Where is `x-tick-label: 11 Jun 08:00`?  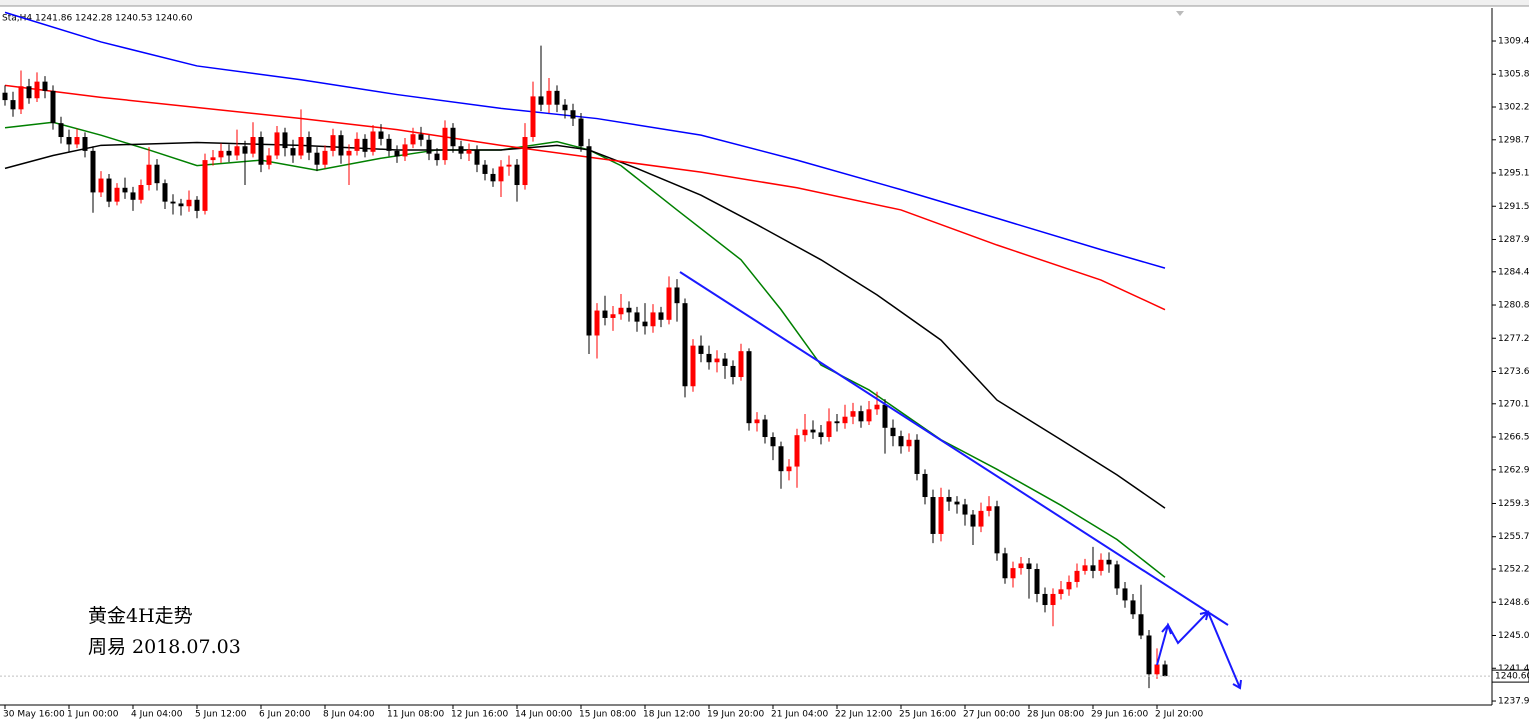 x-tick-label: 11 Jun 08:00 is located at coordinates (415, 715).